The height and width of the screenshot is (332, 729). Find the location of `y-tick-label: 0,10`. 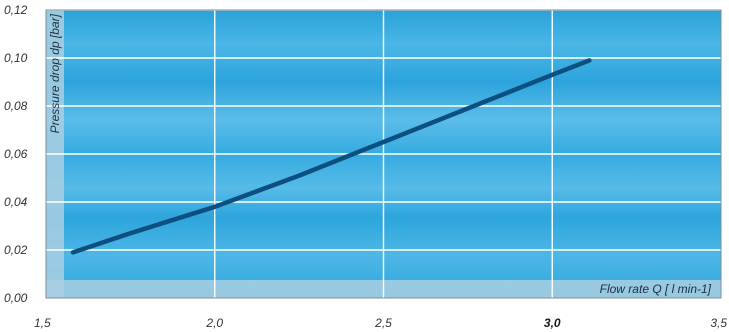

y-tick-label: 0,10 is located at coordinates (16, 58).